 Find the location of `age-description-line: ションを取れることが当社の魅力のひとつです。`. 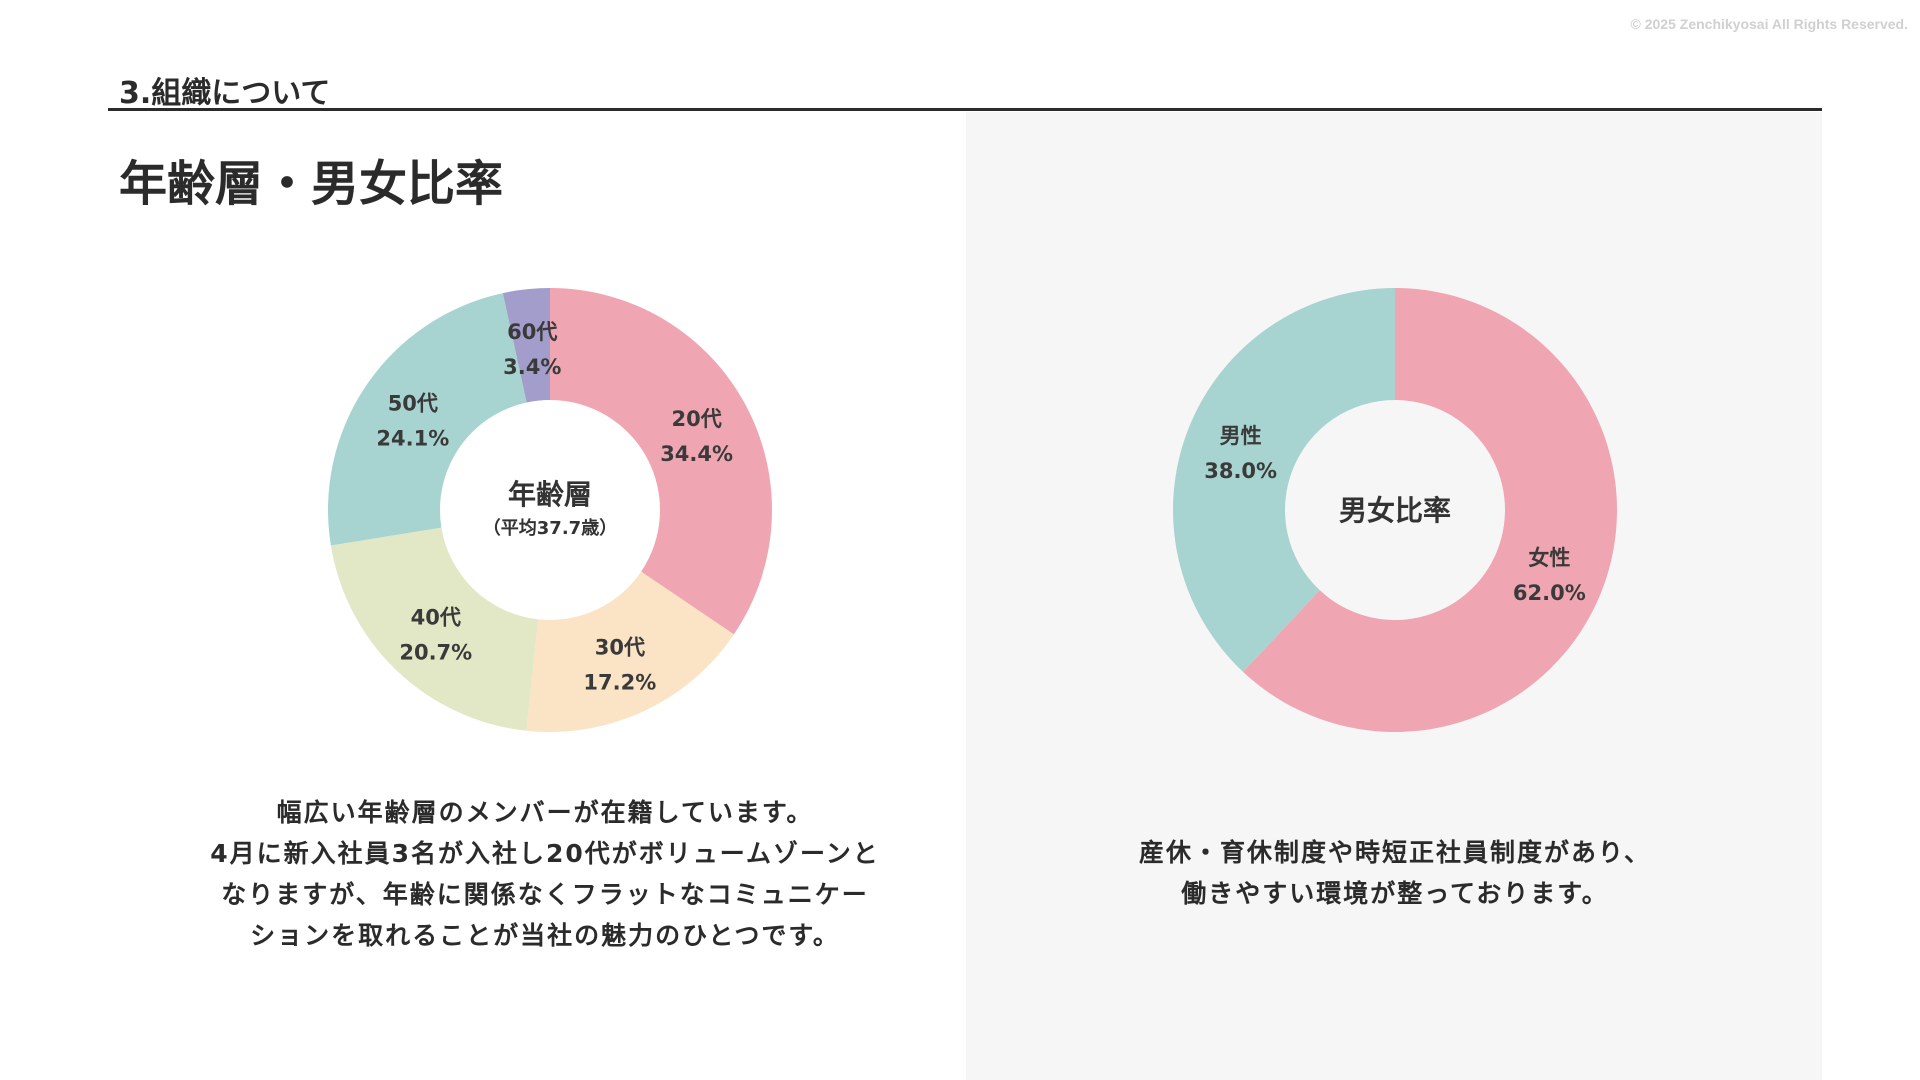

age-description-line: ションを取れることが当社の魅力のひとつです。 is located at coordinates (545, 935).